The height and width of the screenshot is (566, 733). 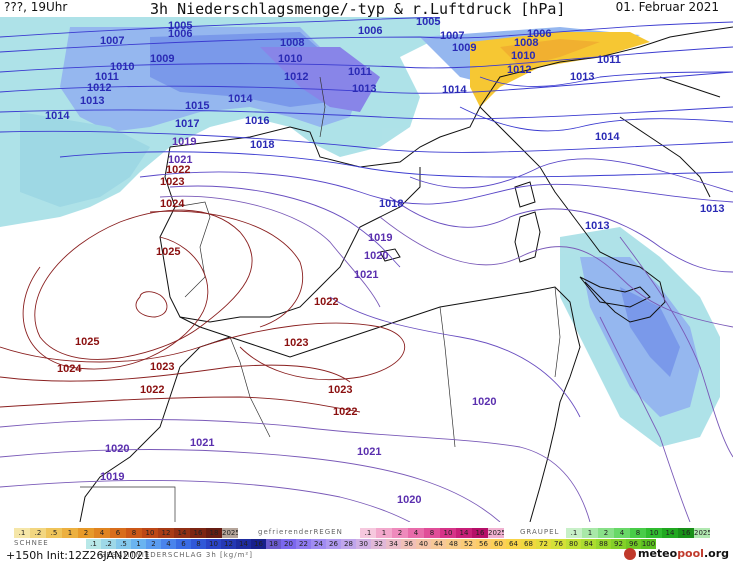 What do you see at coordinates (257, 121) in the screenshot?
I see `isobar-label: 1016` at bounding box center [257, 121].